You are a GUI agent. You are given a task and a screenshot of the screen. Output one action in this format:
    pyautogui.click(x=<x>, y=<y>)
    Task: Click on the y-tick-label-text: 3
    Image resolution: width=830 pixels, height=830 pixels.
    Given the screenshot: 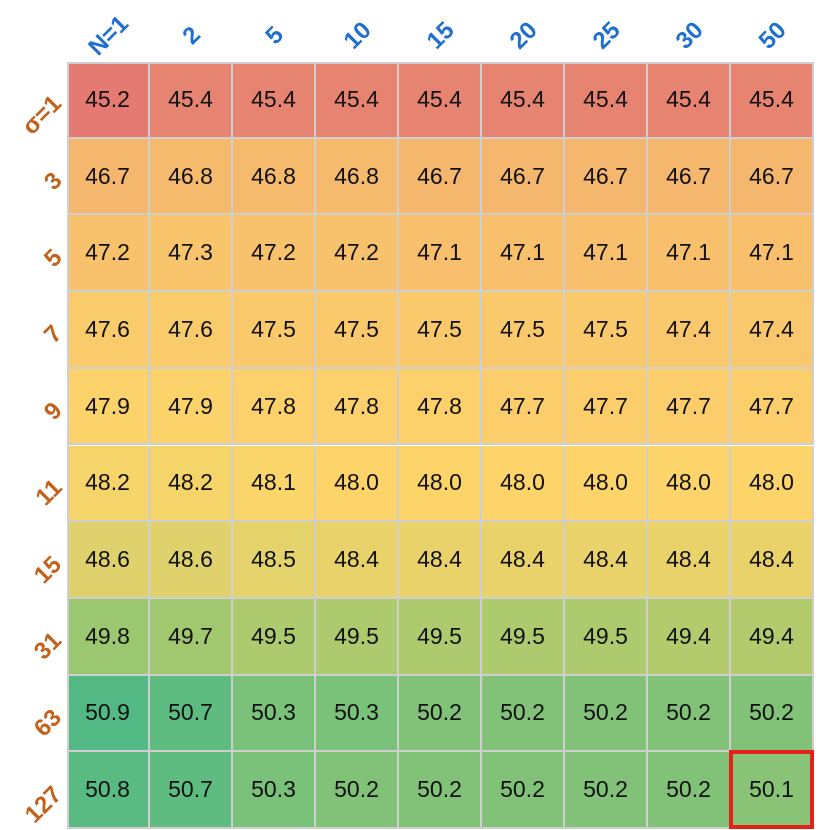 What is the action you would take?
    pyautogui.click(x=53, y=181)
    